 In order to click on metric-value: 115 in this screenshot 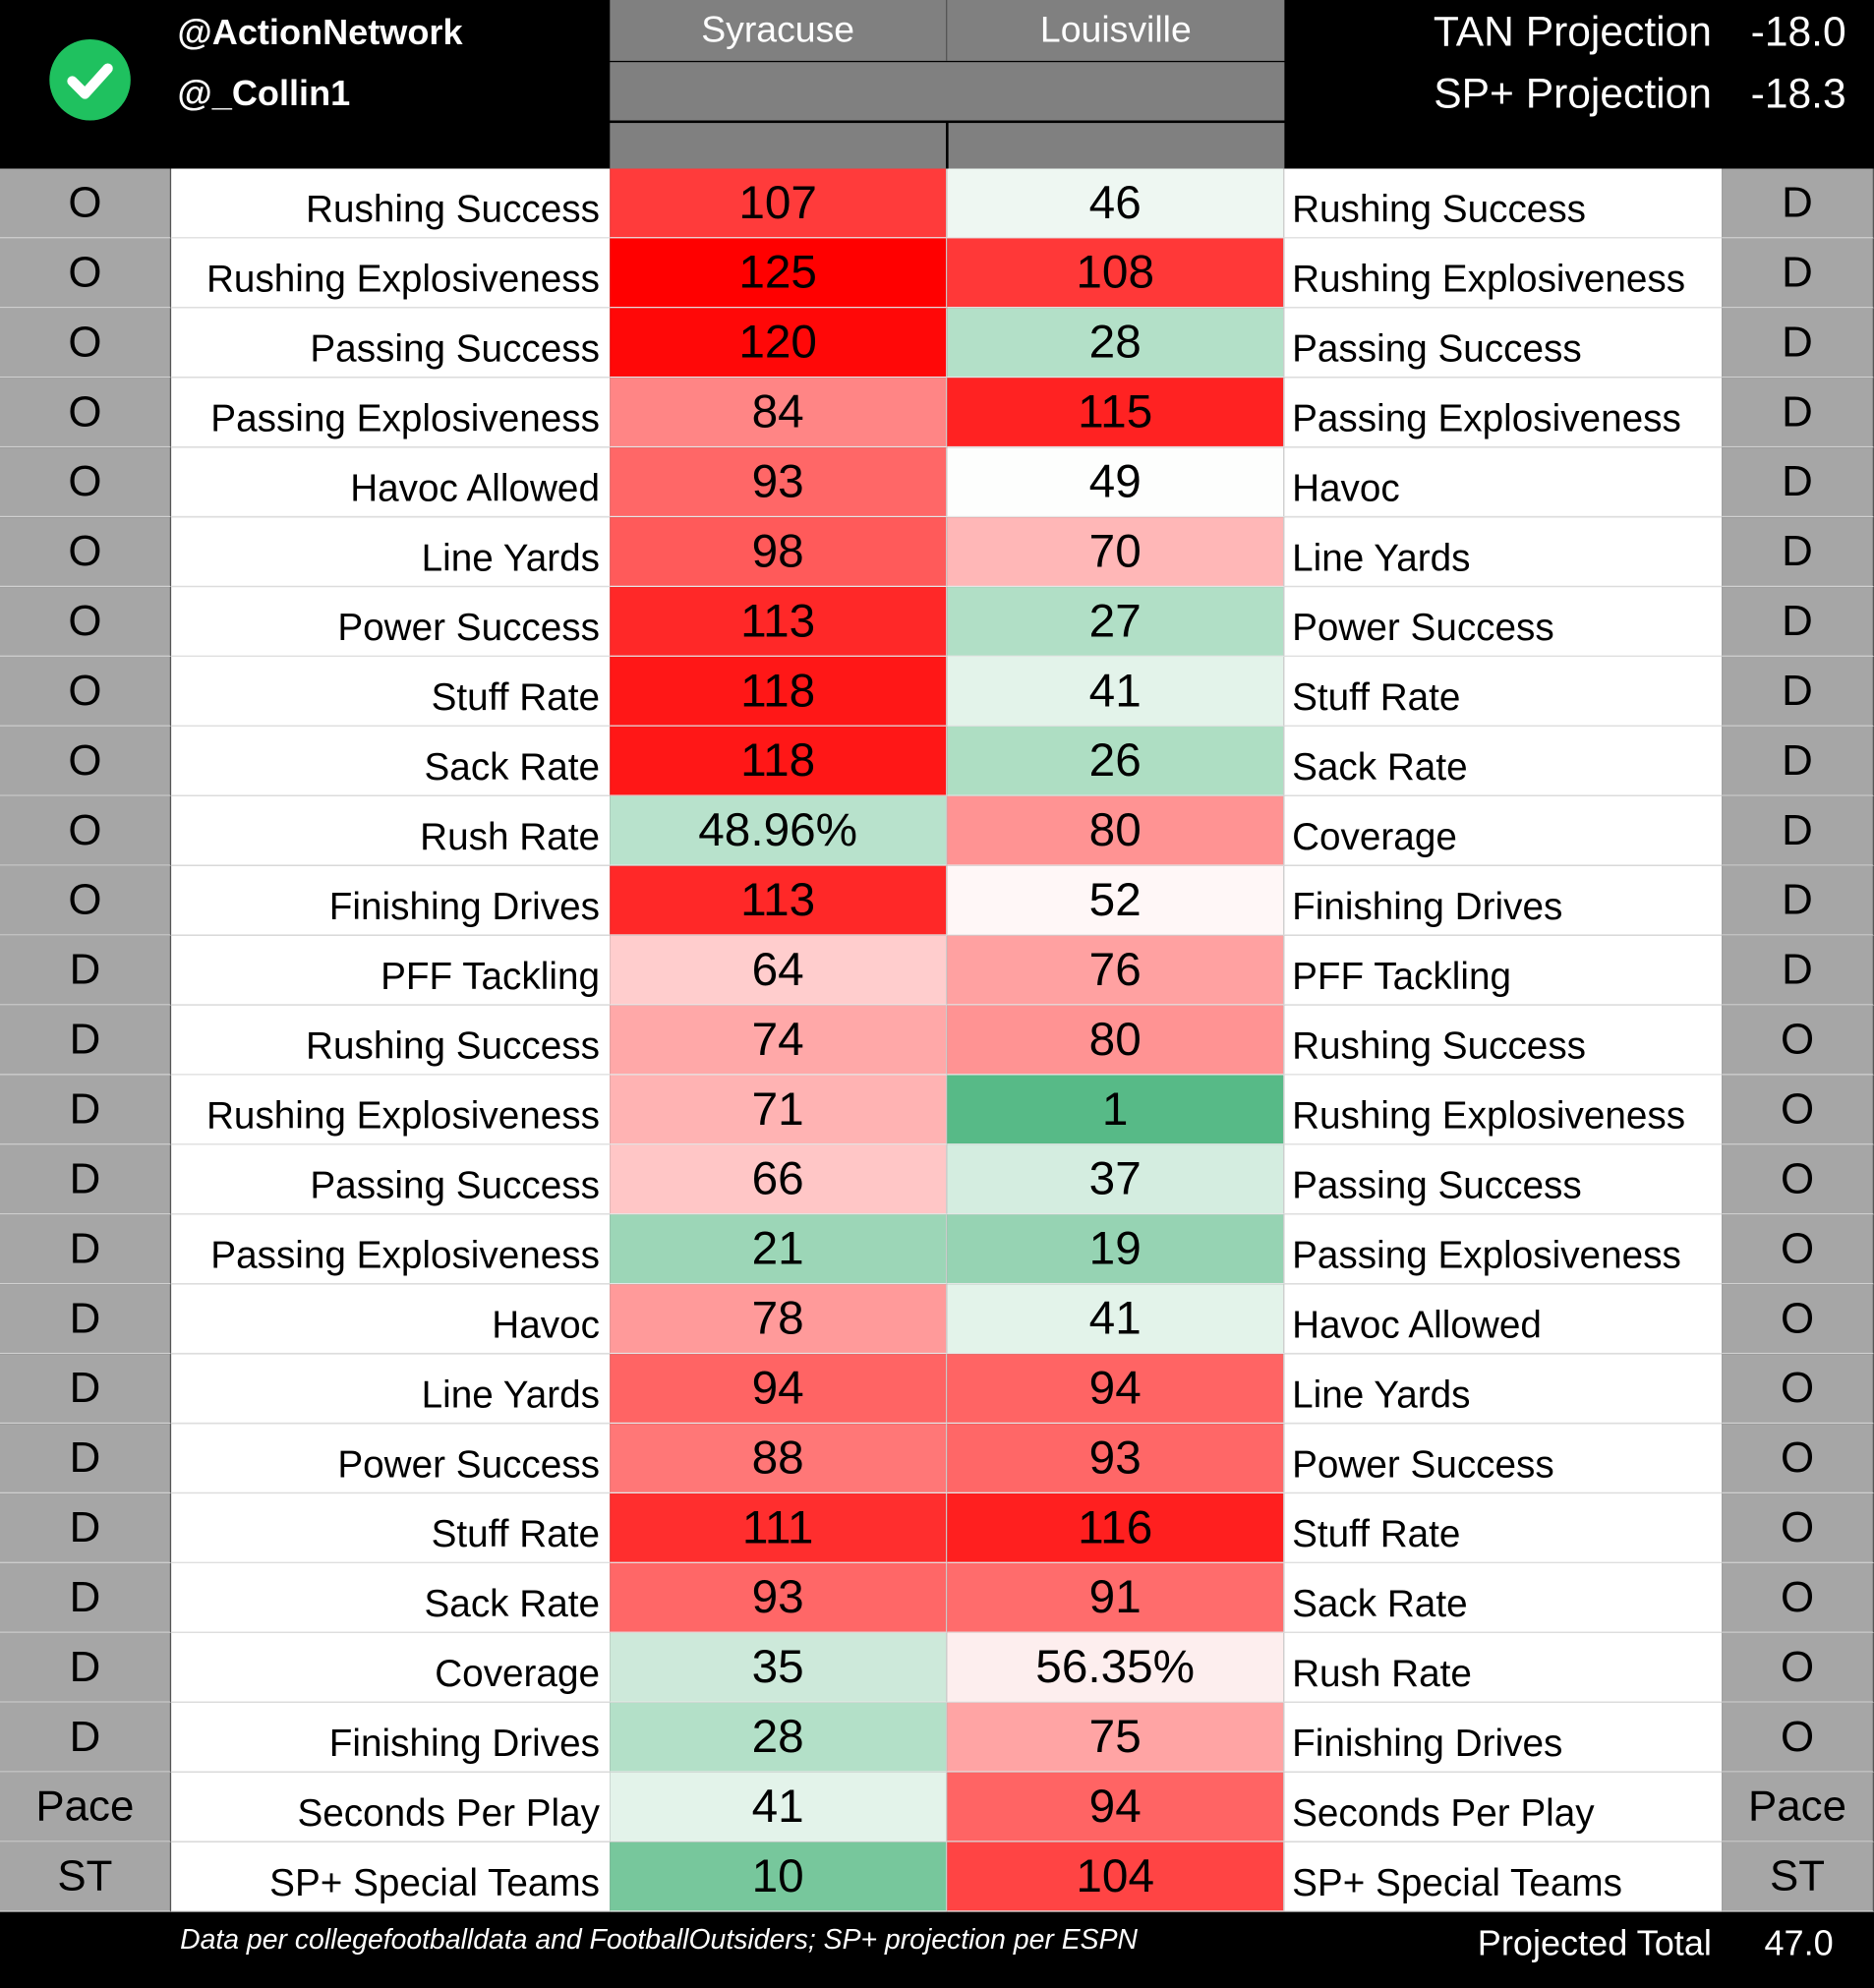, I will do `click(1116, 413)`.